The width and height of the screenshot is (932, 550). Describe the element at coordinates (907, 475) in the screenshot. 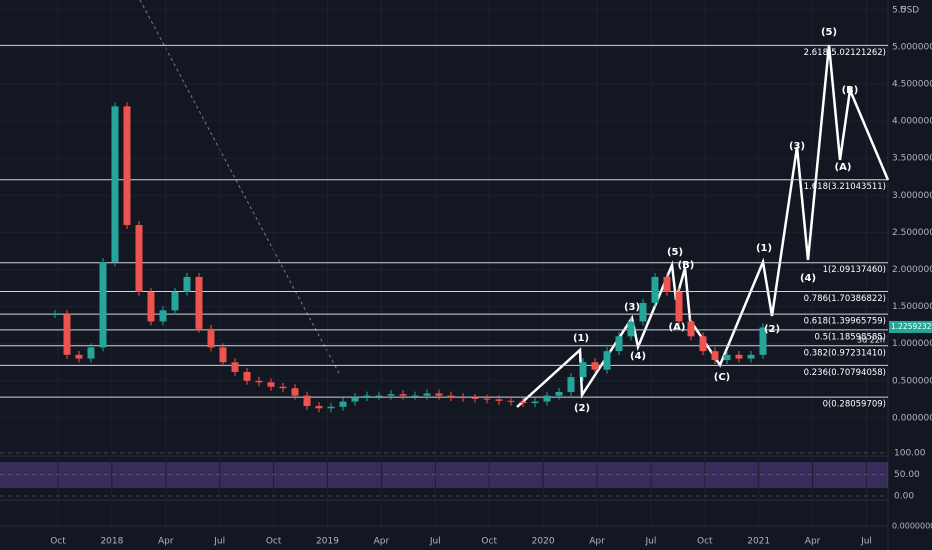

I see `rsi-tick-label: 50.00` at that location.